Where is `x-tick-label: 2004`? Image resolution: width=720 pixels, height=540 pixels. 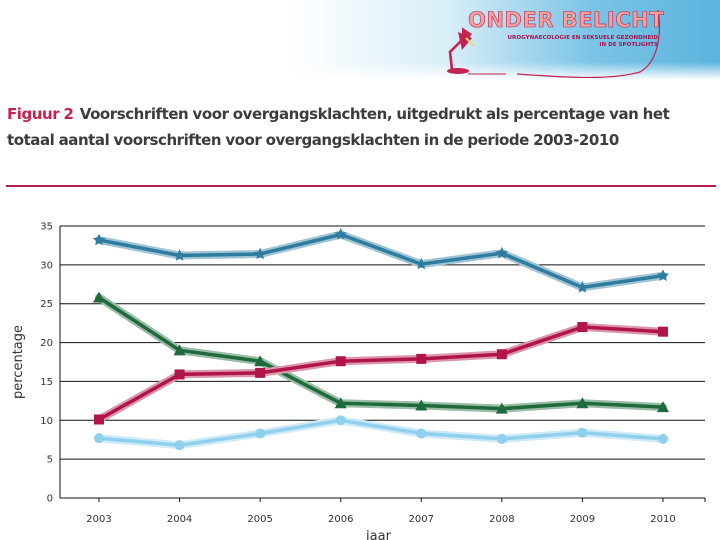
x-tick-label: 2004 is located at coordinates (179, 519).